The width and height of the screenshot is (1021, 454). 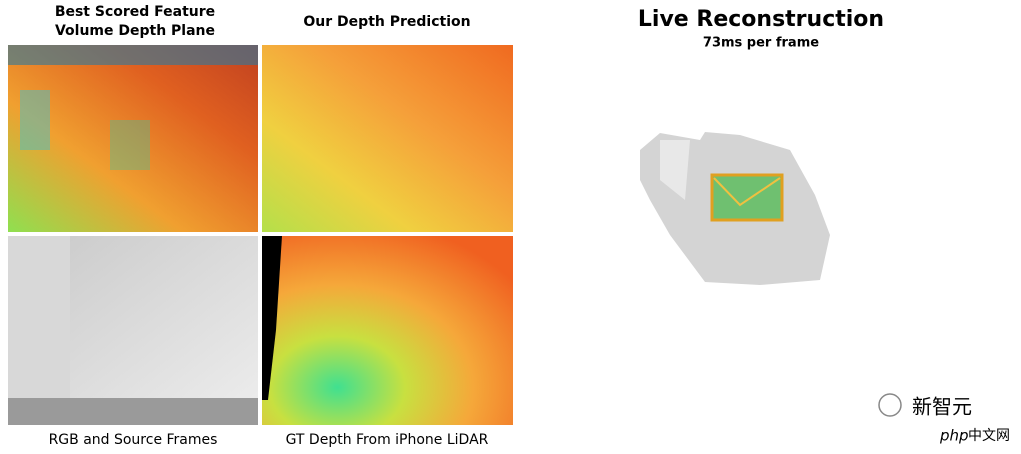 What do you see at coordinates (761, 43) in the screenshot?
I see `reconstruction-subtitle: 73ms per frame` at bounding box center [761, 43].